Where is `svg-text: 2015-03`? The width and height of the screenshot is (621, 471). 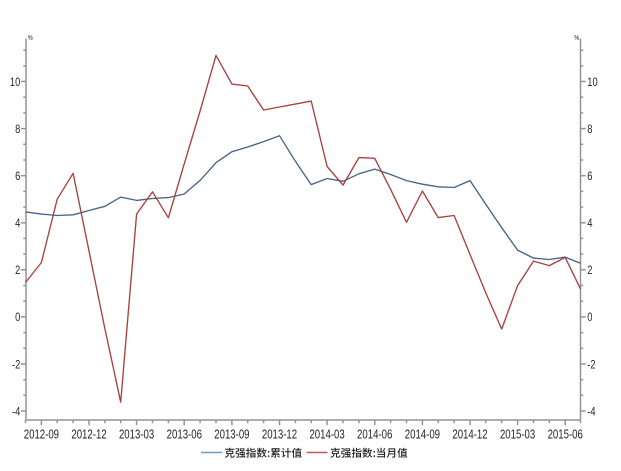 svg-text: 2015-03 is located at coordinates (517, 435).